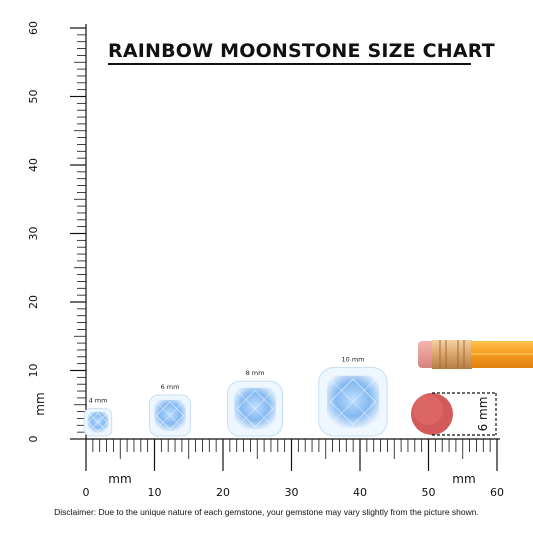  What do you see at coordinates (475, 354) in the screenshot?
I see `pencil-icon` at bounding box center [475, 354].